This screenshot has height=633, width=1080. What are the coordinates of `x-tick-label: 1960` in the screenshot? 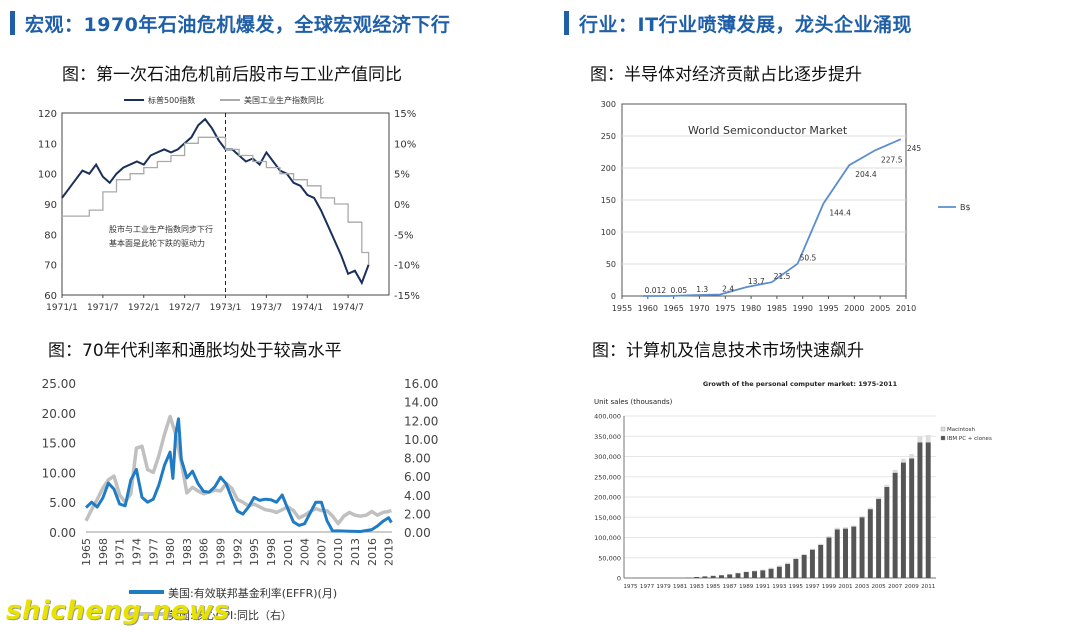 It's located at (648, 308).